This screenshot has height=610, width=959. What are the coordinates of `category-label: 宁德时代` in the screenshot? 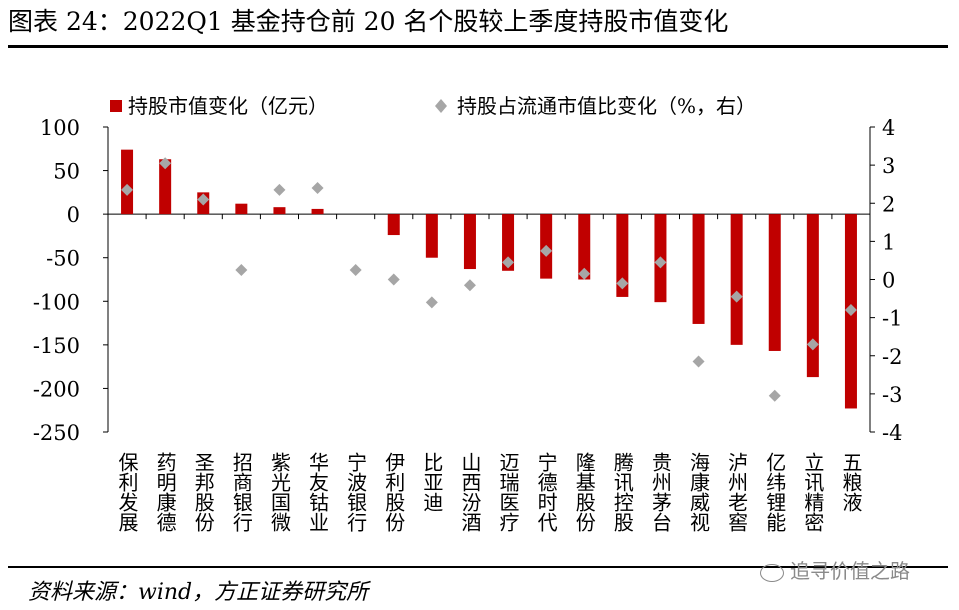 It's located at (546, 492).